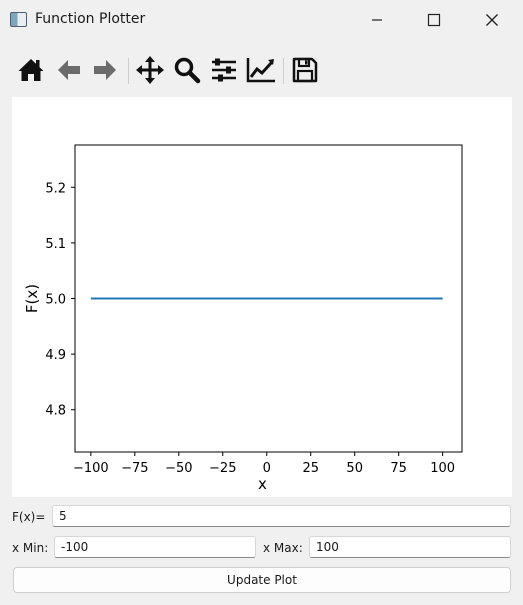 The height and width of the screenshot is (605, 523). What do you see at coordinates (18, 19) in the screenshot?
I see `app-icon` at bounding box center [18, 19].